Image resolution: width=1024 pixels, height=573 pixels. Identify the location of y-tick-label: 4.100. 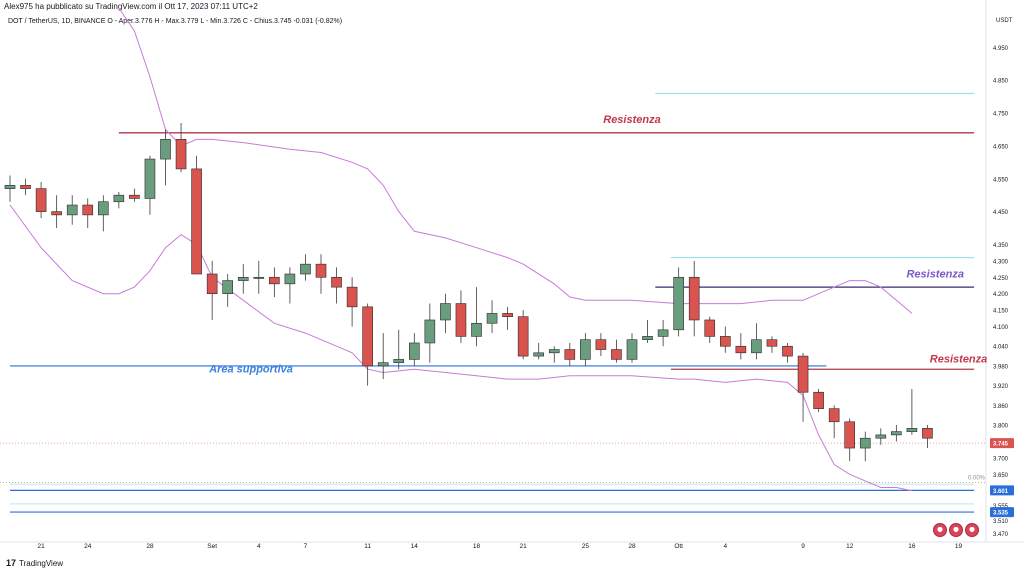
(1001, 328).